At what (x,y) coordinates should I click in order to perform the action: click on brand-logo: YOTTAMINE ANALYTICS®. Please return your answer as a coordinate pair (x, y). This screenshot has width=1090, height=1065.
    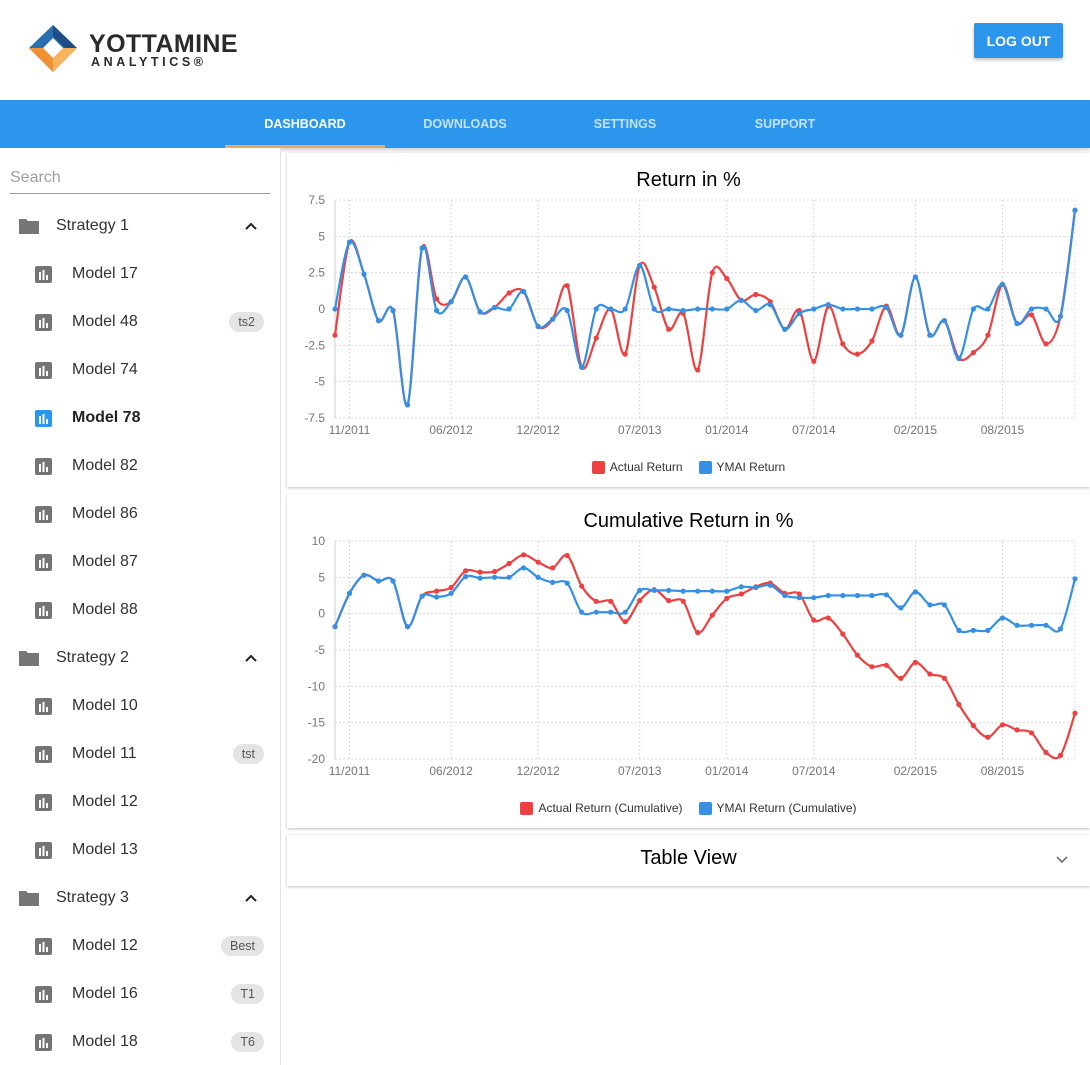
    Looking at the image, I should click on (132, 49).